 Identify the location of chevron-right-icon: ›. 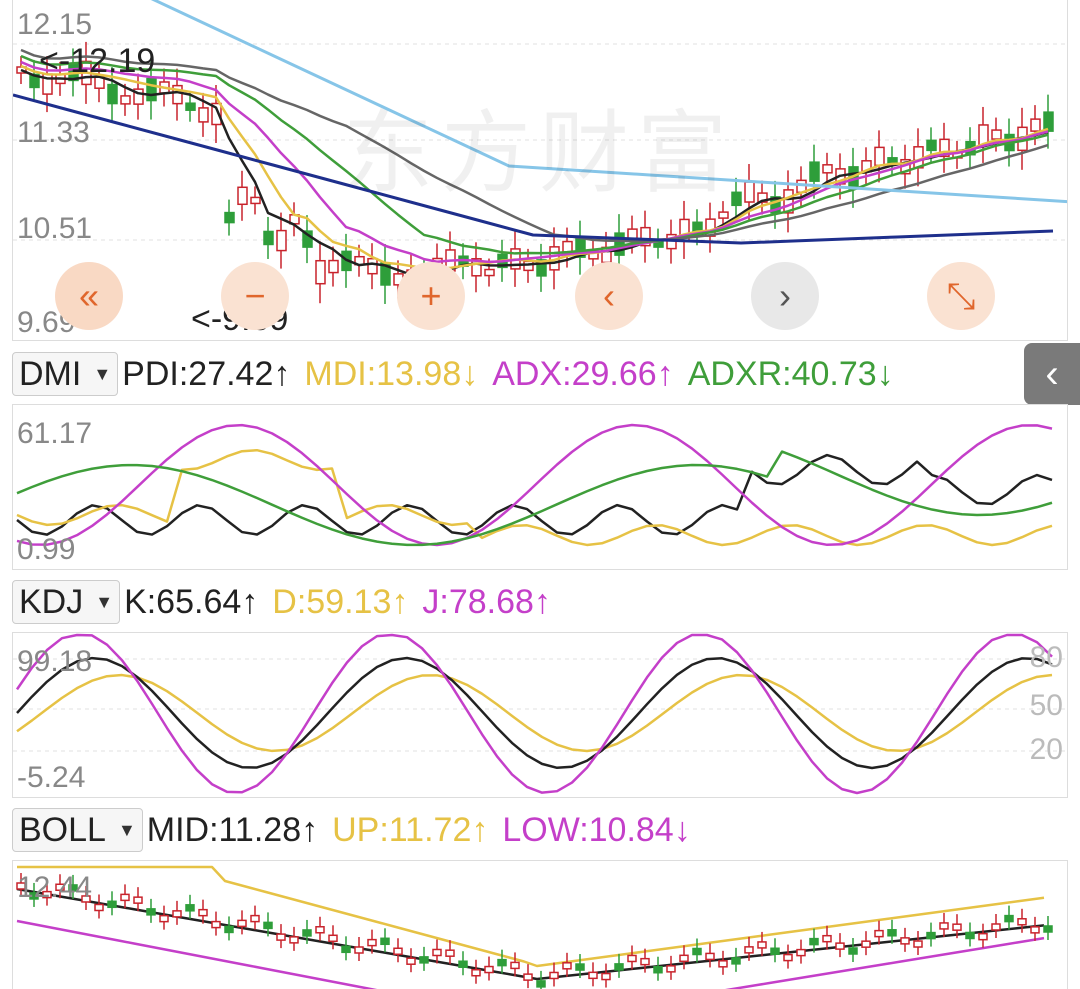
(785, 295).